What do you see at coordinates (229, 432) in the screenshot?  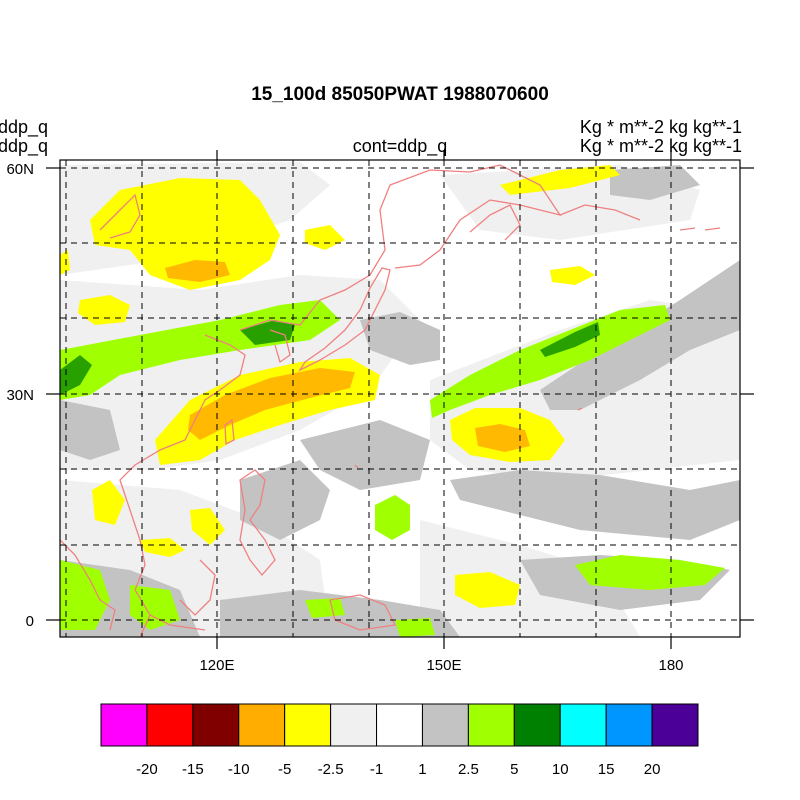 I see `coastline-taiwan` at bounding box center [229, 432].